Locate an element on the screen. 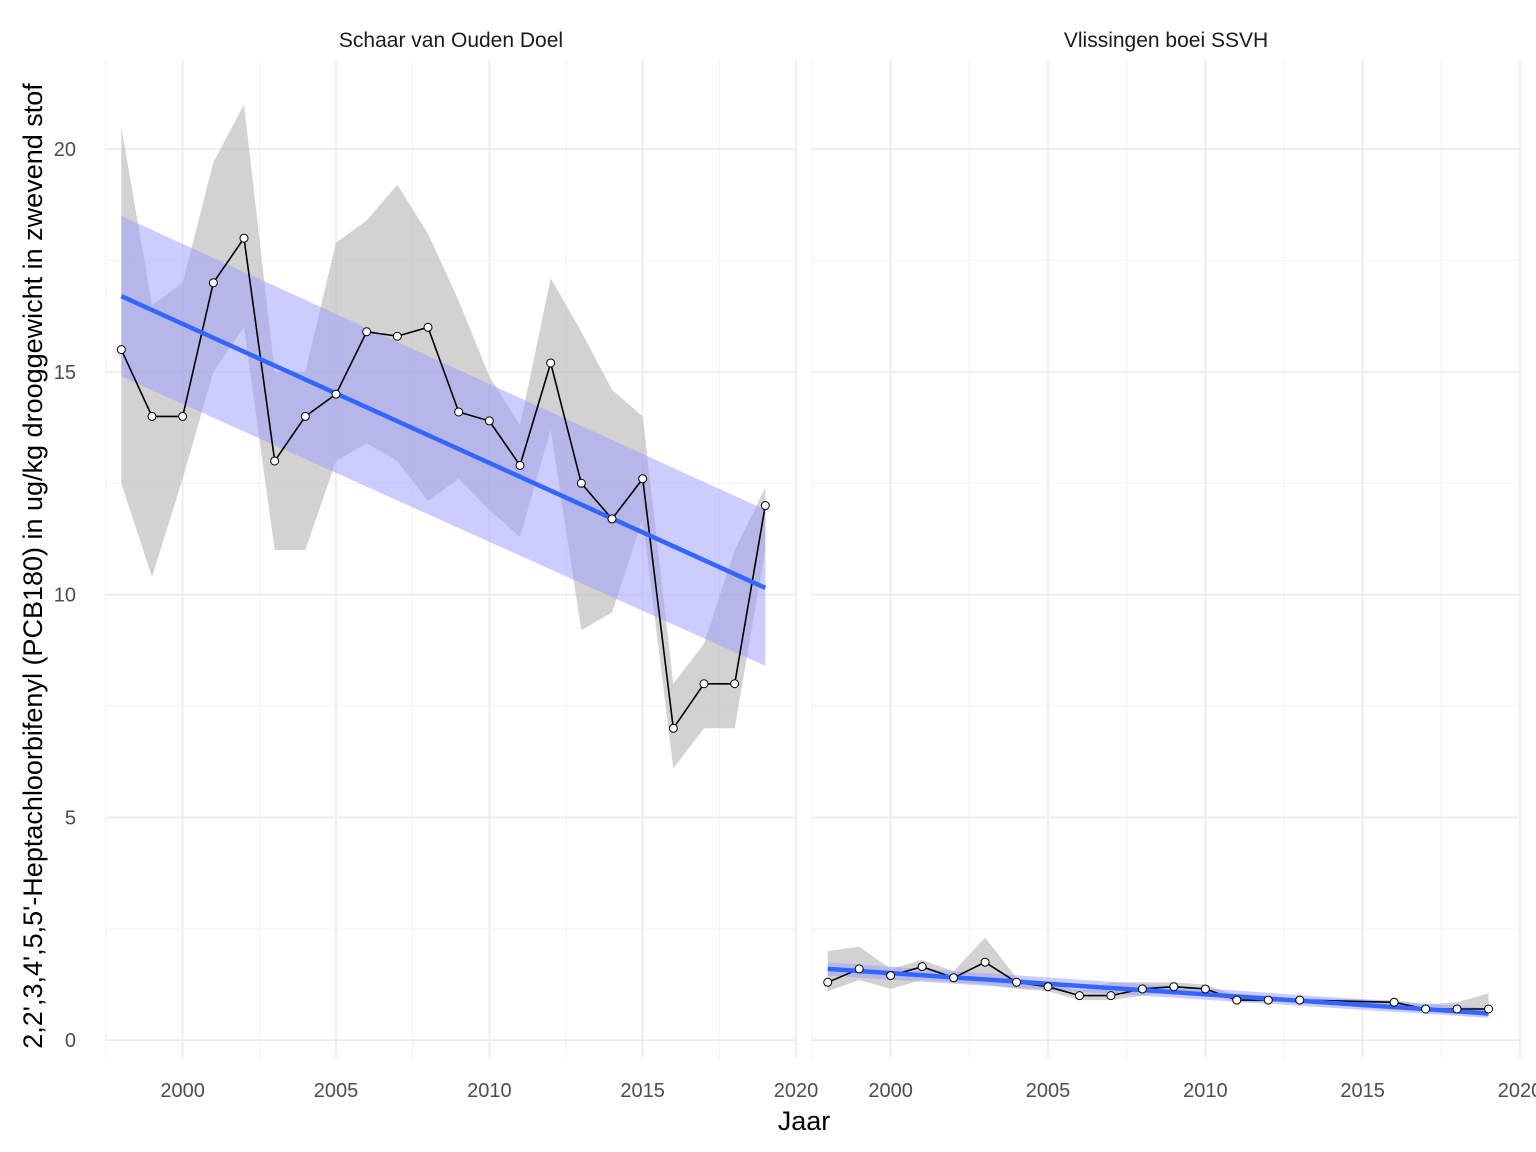 The height and width of the screenshot is (1152, 1536). y-tick-label: 15 is located at coordinates (65, 373).